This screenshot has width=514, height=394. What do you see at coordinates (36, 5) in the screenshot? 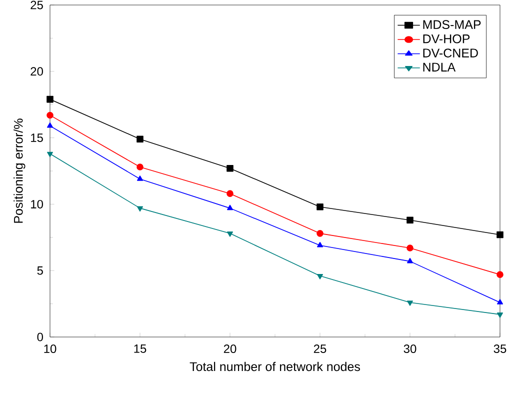
I see `y-tick-label: 25` at bounding box center [36, 5].